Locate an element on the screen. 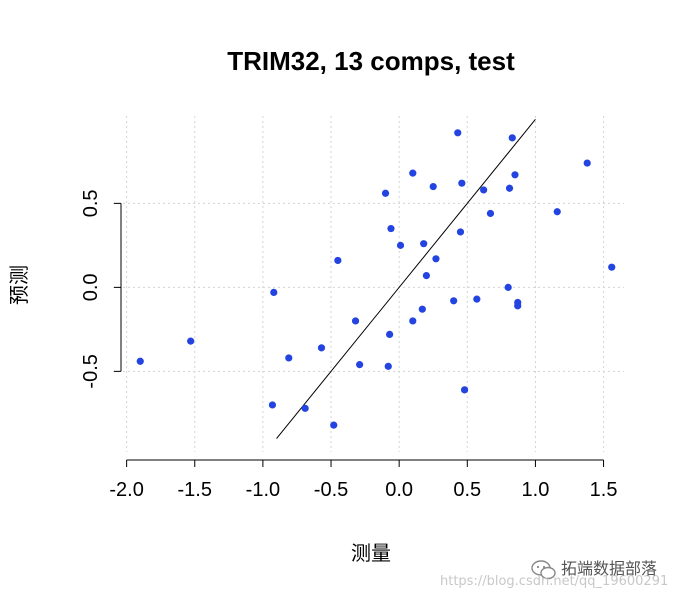 The width and height of the screenshot is (685, 598). chart-title: TRIM32, 13 comps, test is located at coordinates (371, 61).